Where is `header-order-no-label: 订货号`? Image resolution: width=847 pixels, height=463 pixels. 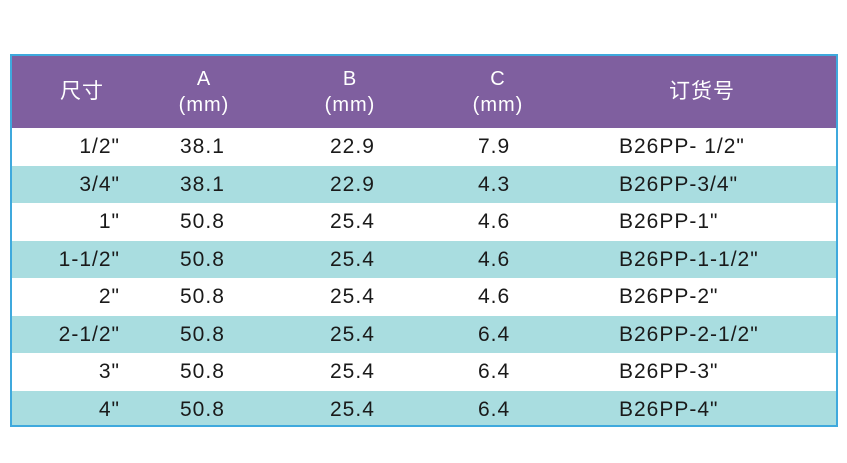
header-order-no-label: 订货号 is located at coordinates (702, 91).